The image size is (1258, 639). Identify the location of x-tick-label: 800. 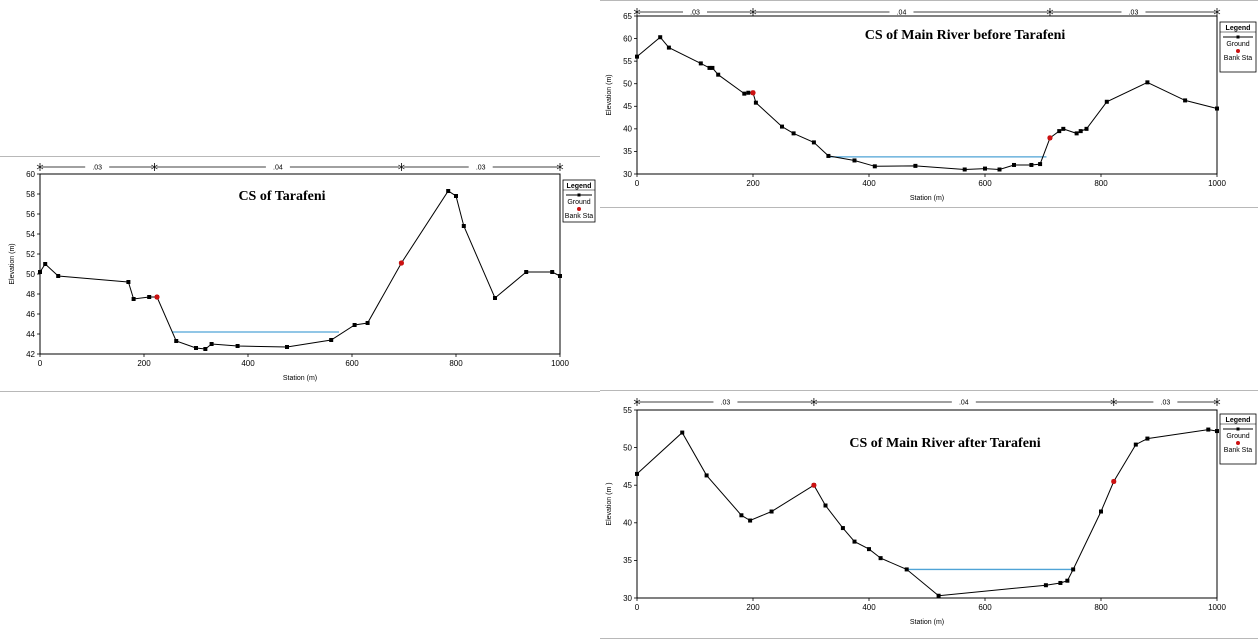
(456, 363).